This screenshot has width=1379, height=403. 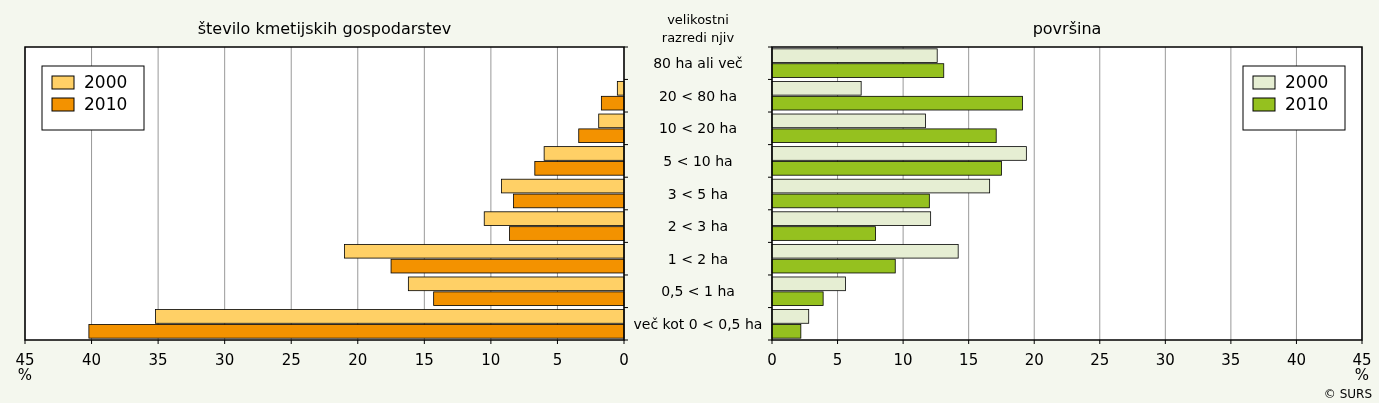 What do you see at coordinates (698, 63) in the screenshot?
I see `y-tick-label: 80 ha ali več` at bounding box center [698, 63].